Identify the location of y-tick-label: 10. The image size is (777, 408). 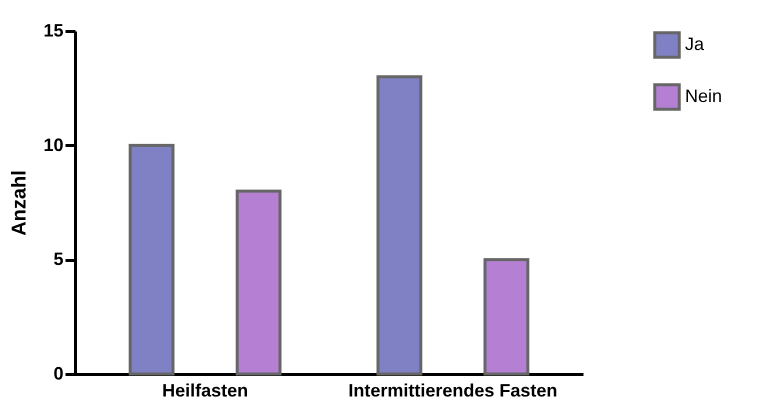
(53, 144).